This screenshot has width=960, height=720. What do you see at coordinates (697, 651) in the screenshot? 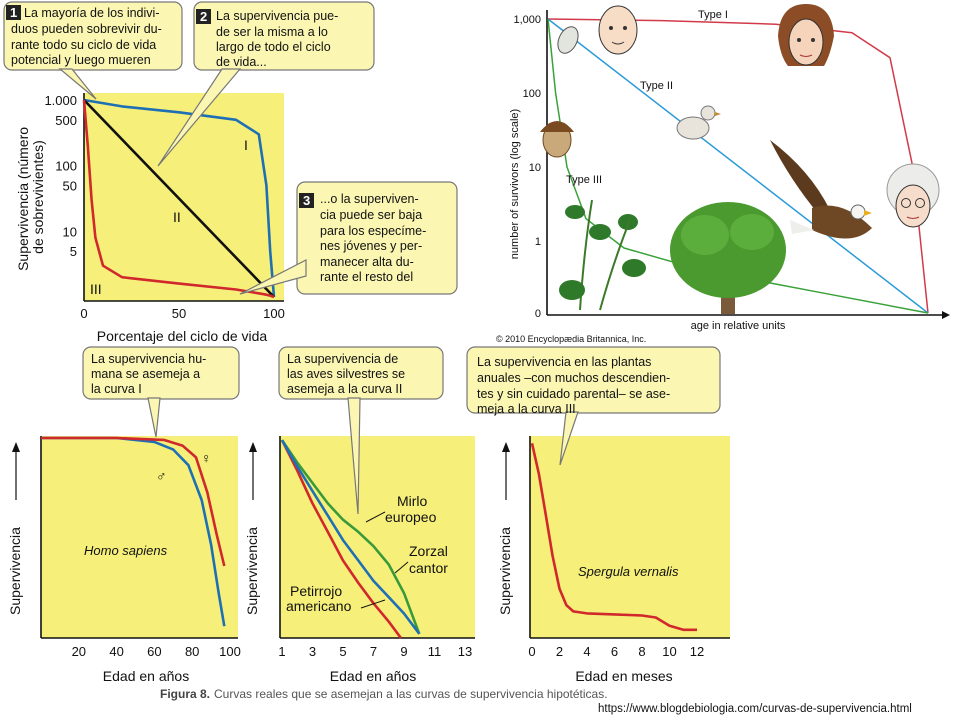
I see `x-tick-label: 12` at bounding box center [697, 651].